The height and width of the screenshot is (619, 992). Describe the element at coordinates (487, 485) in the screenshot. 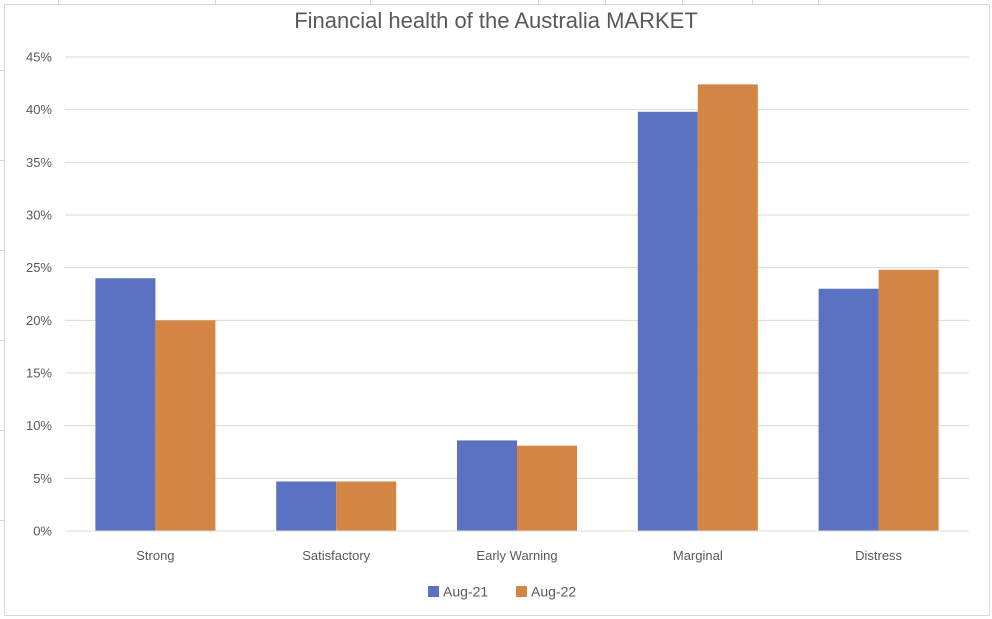

I see `bar-aug-21: Early Warning · Aug-21: 8.6%` at that location.